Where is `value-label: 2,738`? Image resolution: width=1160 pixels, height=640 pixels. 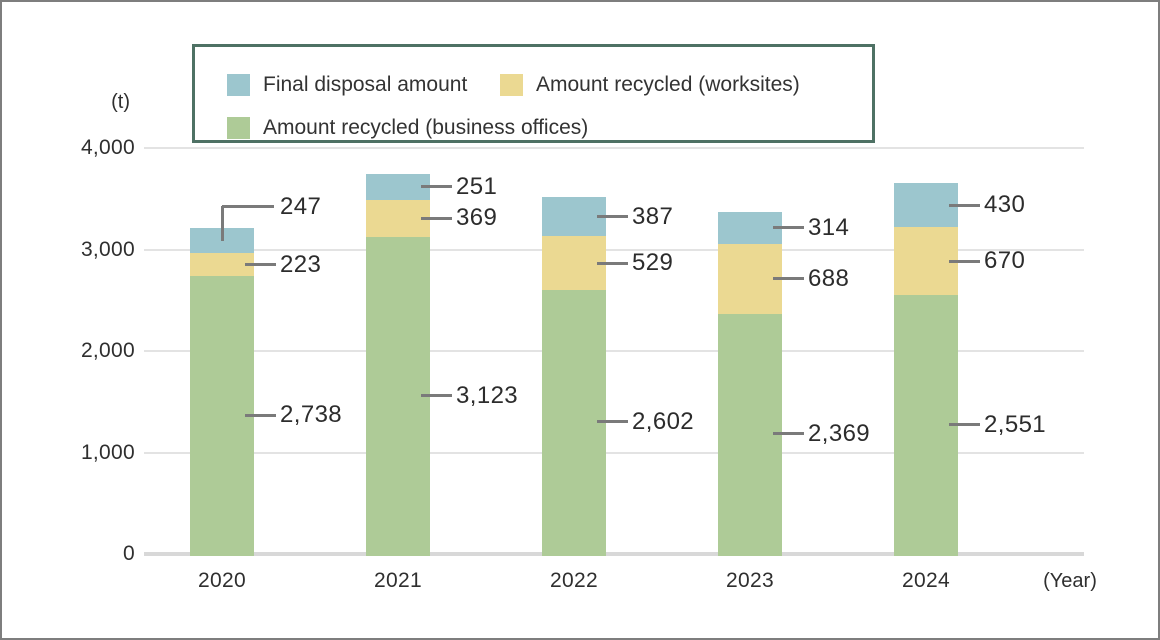
value-label: 2,738 is located at coordinates (311, 415).